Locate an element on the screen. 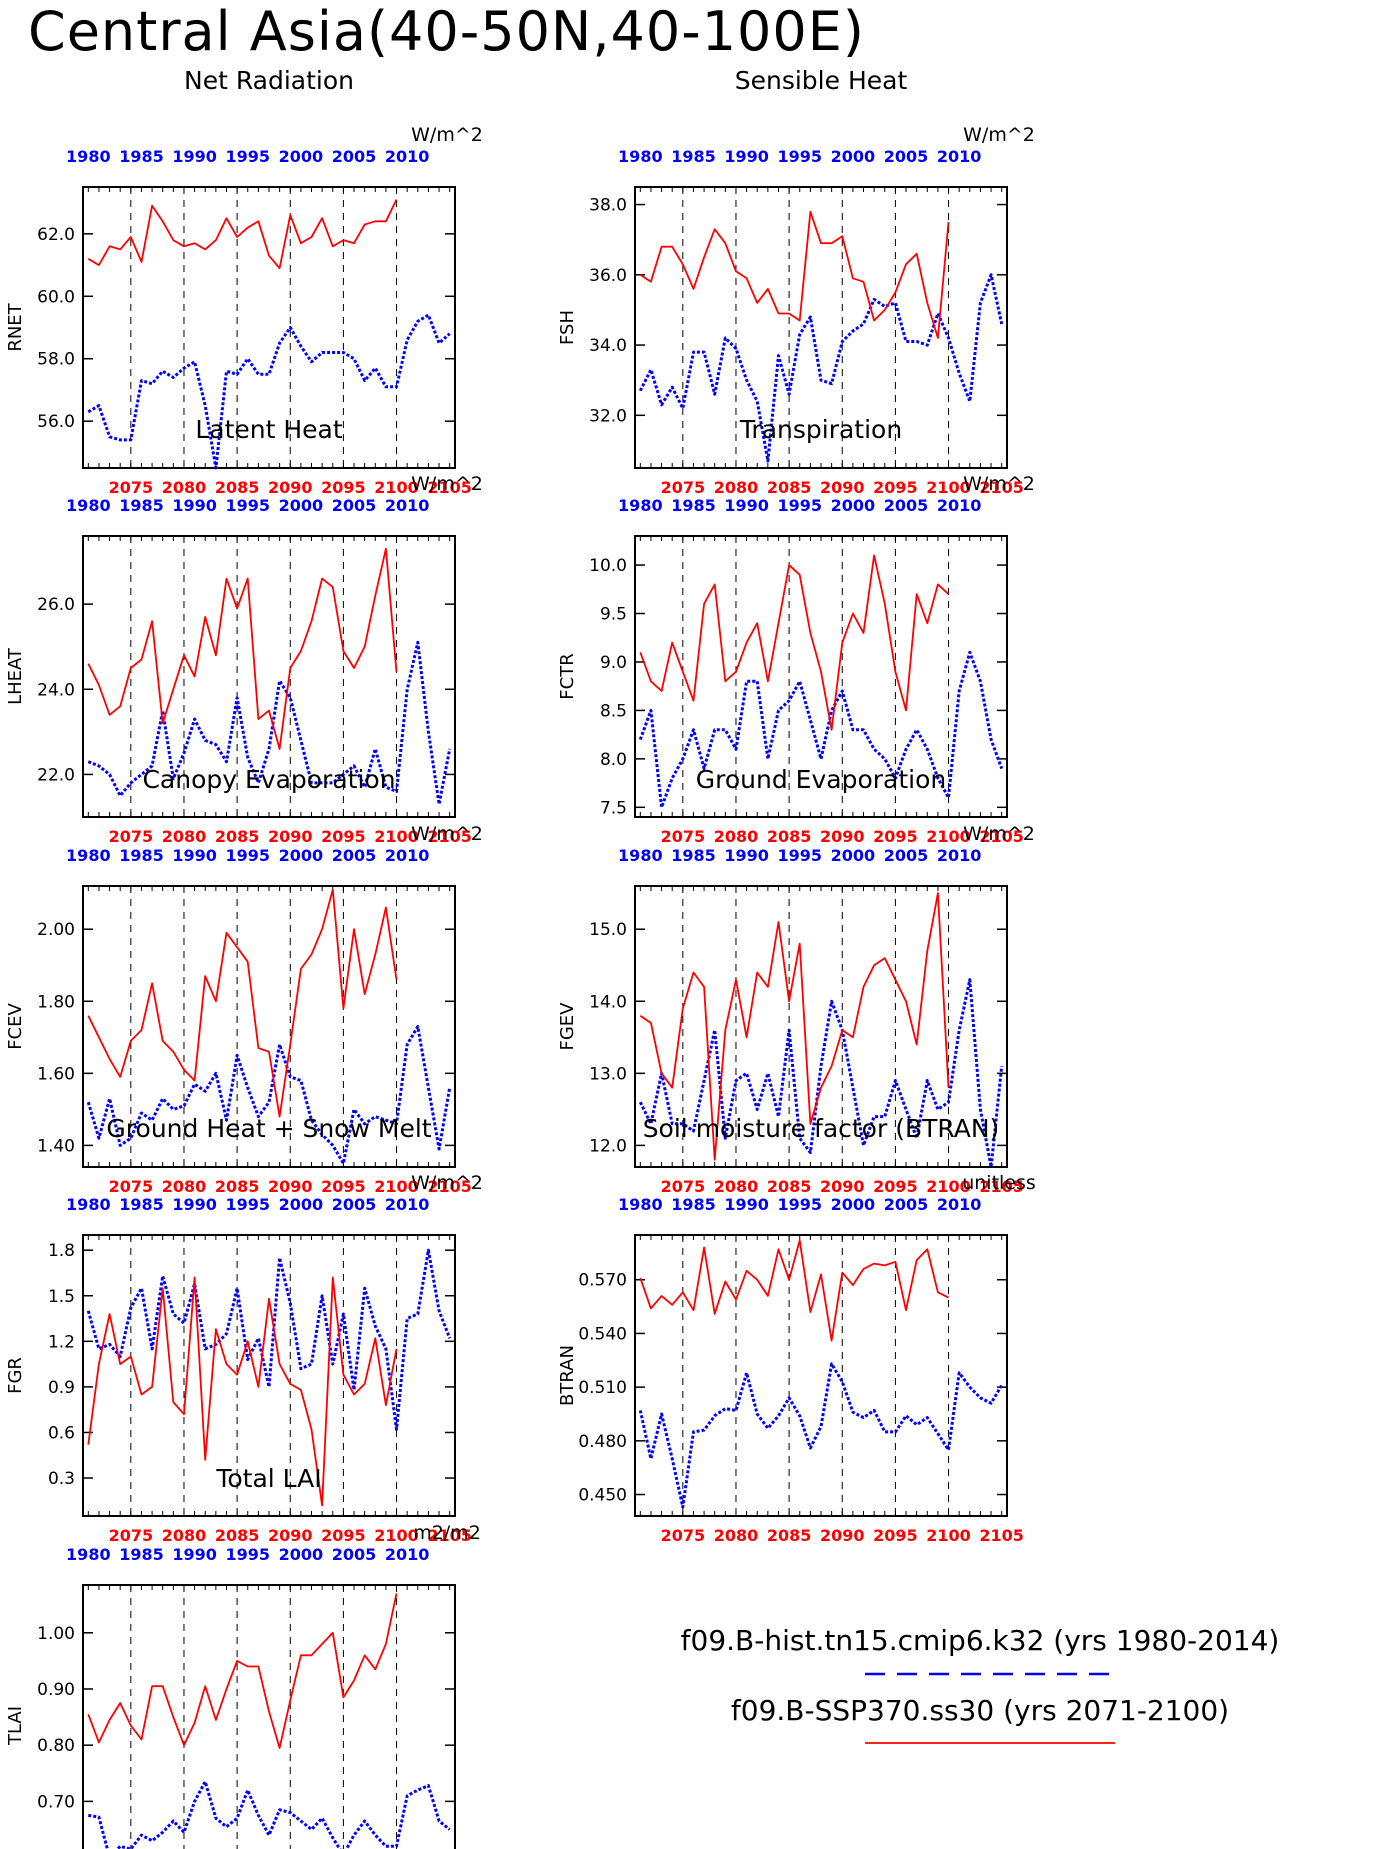  units-label: unitless is located at coordinates (999, 1183).